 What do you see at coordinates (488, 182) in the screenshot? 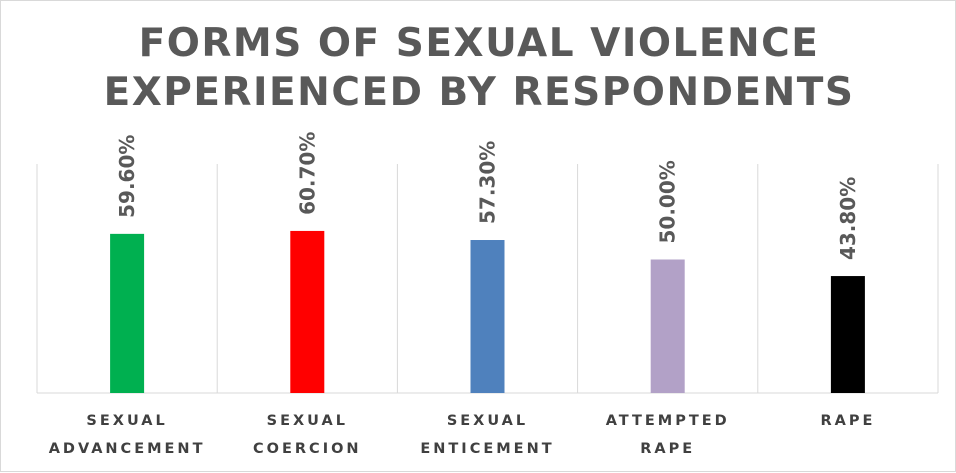
I see `data-label: 57.30%` at bounding box center [488, 182].